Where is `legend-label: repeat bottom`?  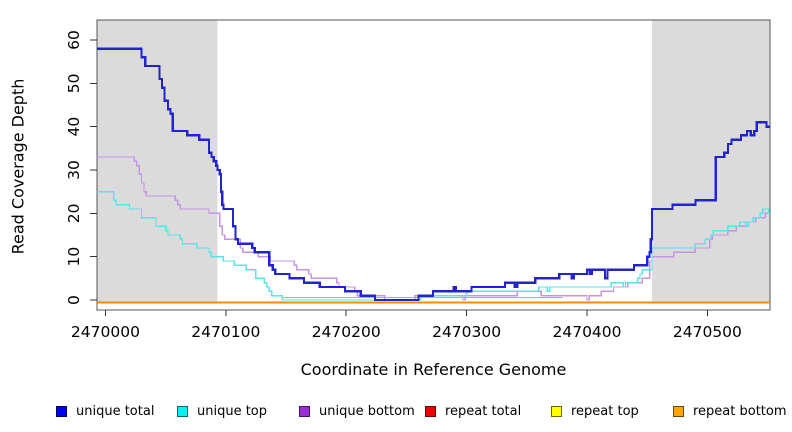 legend-label: repeat bottom is located at coordinates (740, 411).